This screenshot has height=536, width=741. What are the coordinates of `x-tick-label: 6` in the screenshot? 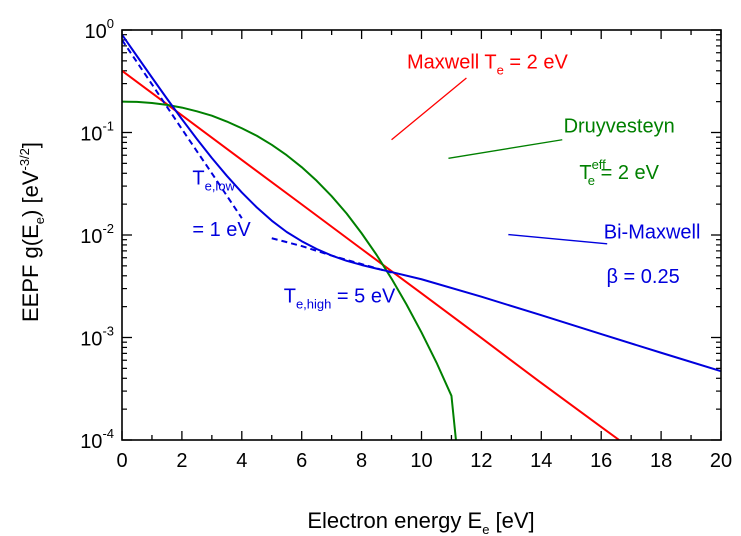 It's located at (301, 461).